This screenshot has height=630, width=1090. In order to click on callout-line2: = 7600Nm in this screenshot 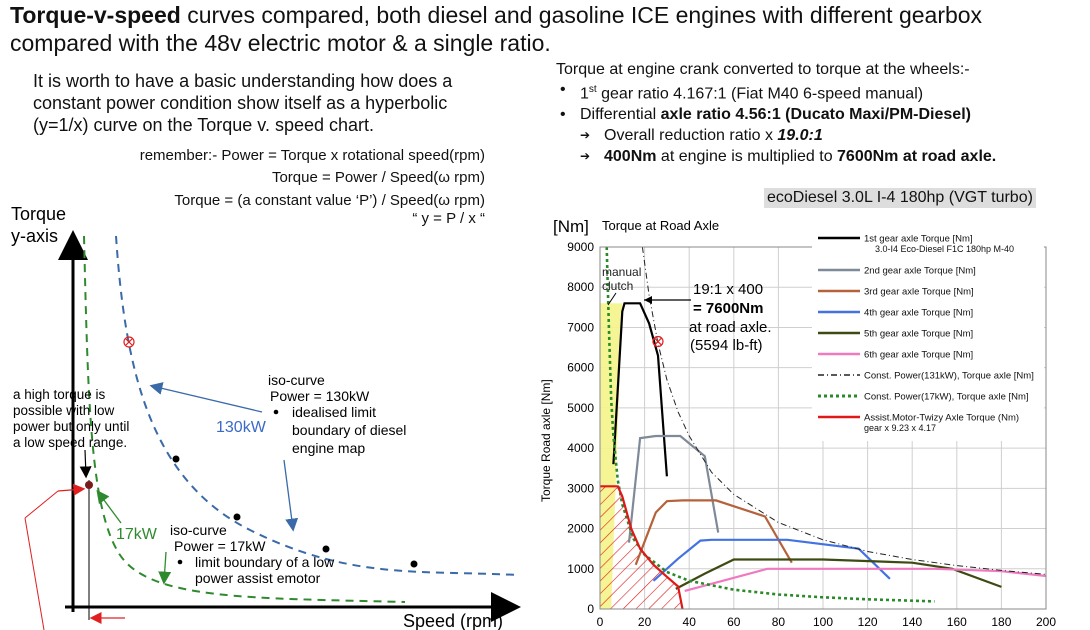, I will do `click(728, 308)`.